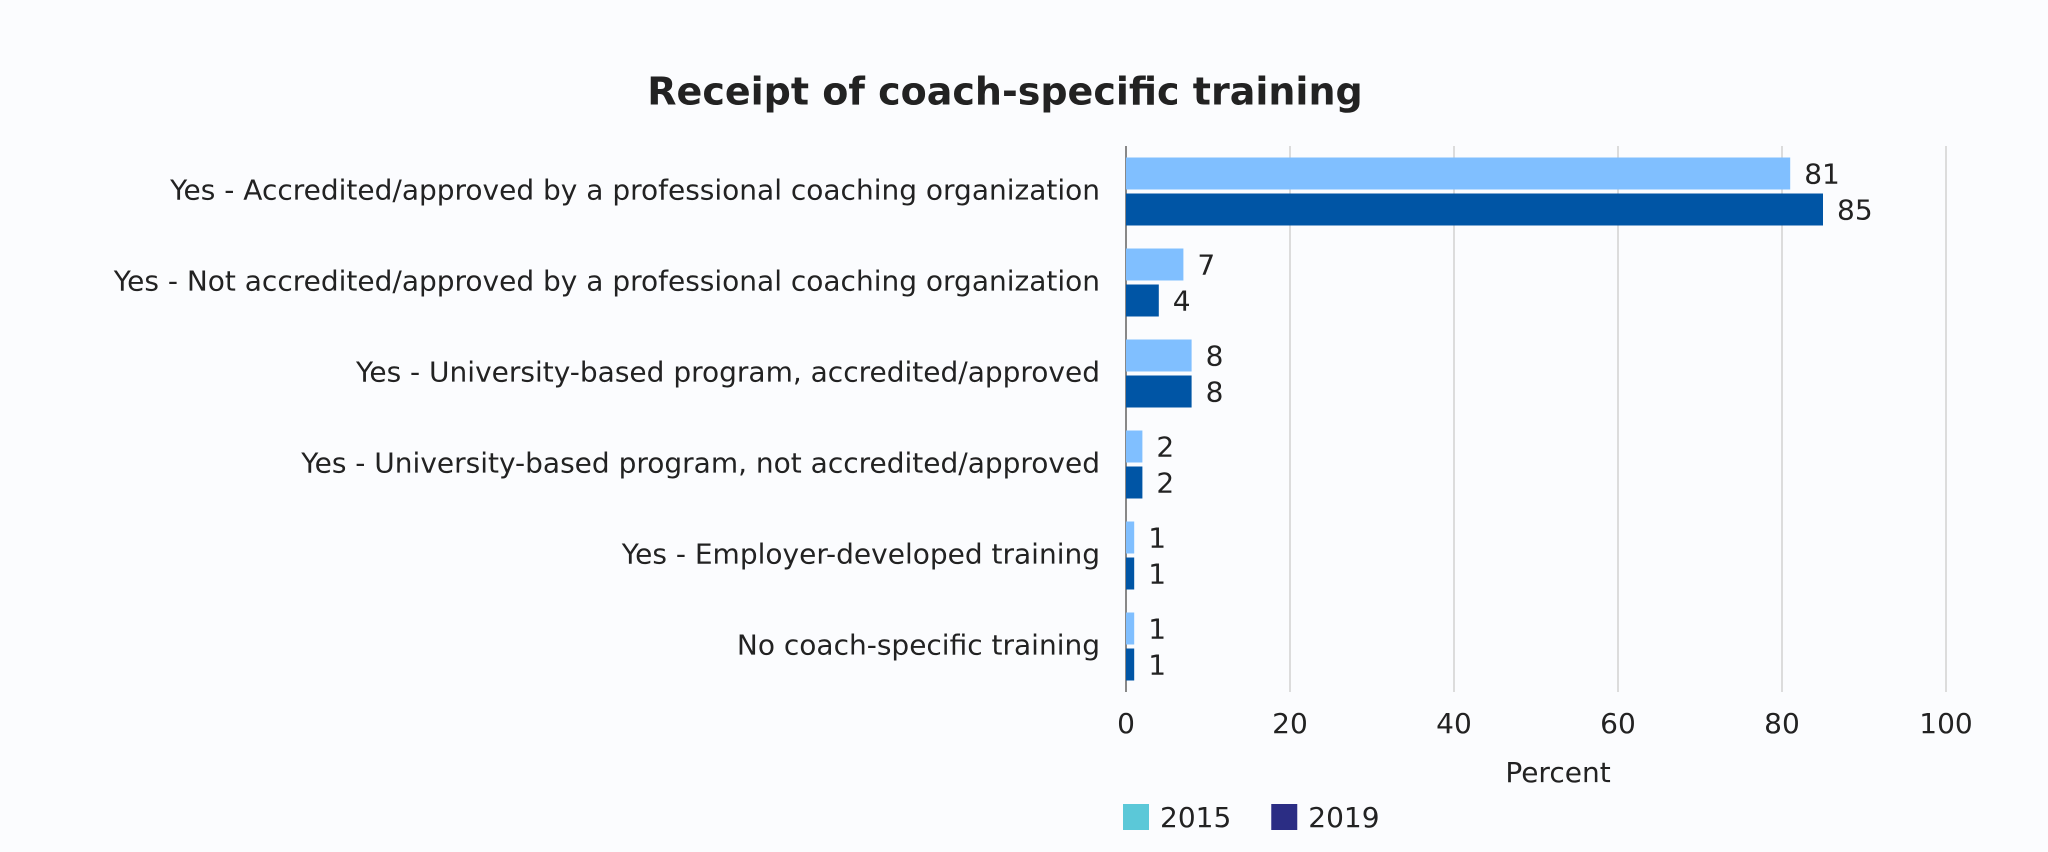 The height and width of the screenshot is (852, 2048). What do you see at coordinates (1004, 92) in the screenshot?
I see `chart-title: Receipt of coach-specific training` at bounding box center [1004, 92].